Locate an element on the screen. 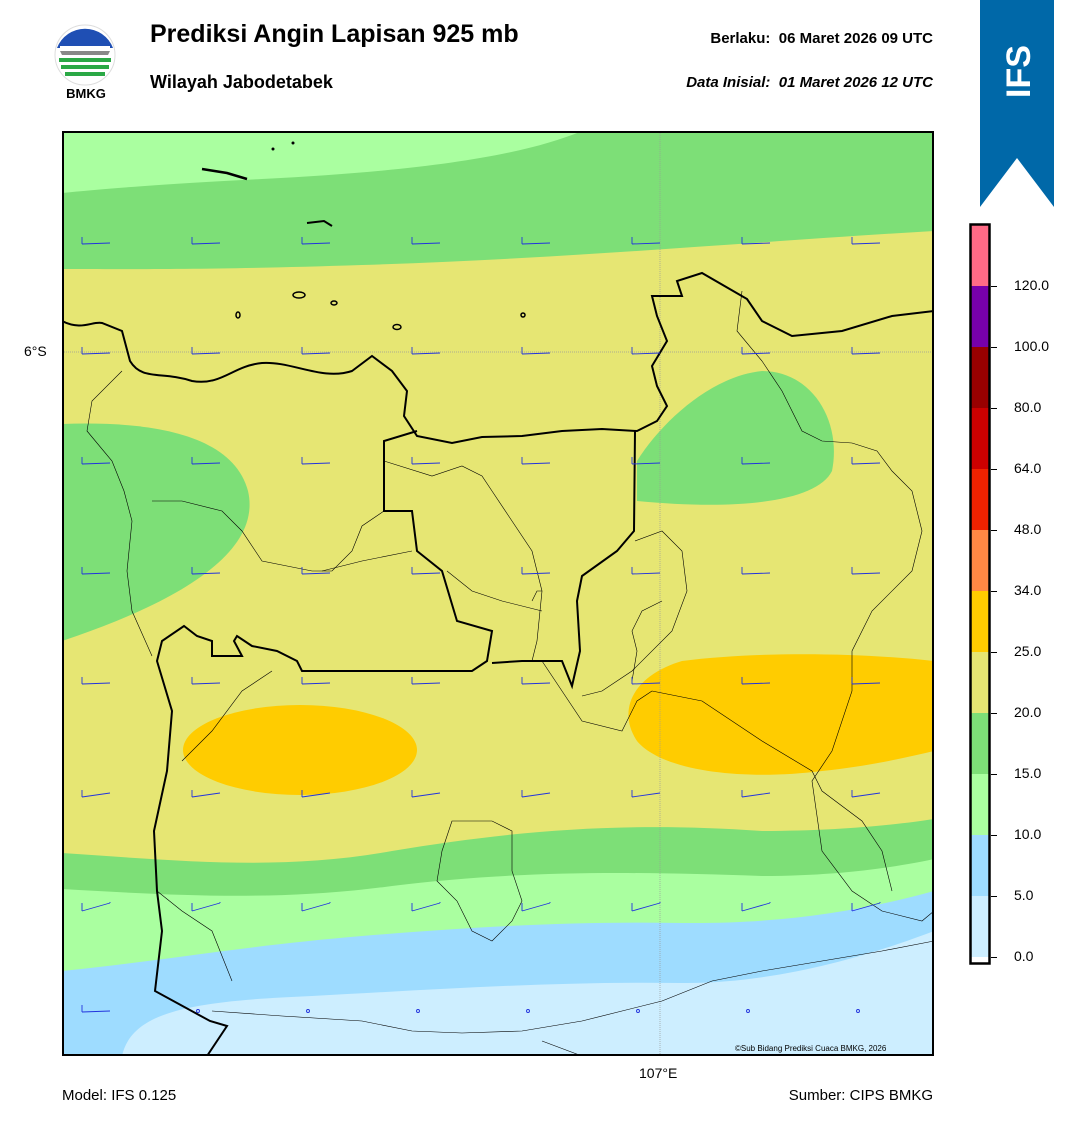 The width and height of the screenshot is (1081, 1128). band-10-15-north is located at coordinates (322, 162).